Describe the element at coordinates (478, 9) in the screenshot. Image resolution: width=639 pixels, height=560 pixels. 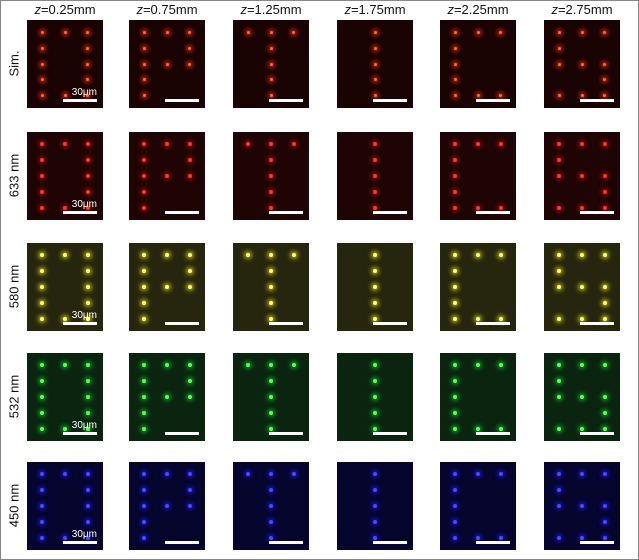
I see `column-header: z=2.25mm` at that location.